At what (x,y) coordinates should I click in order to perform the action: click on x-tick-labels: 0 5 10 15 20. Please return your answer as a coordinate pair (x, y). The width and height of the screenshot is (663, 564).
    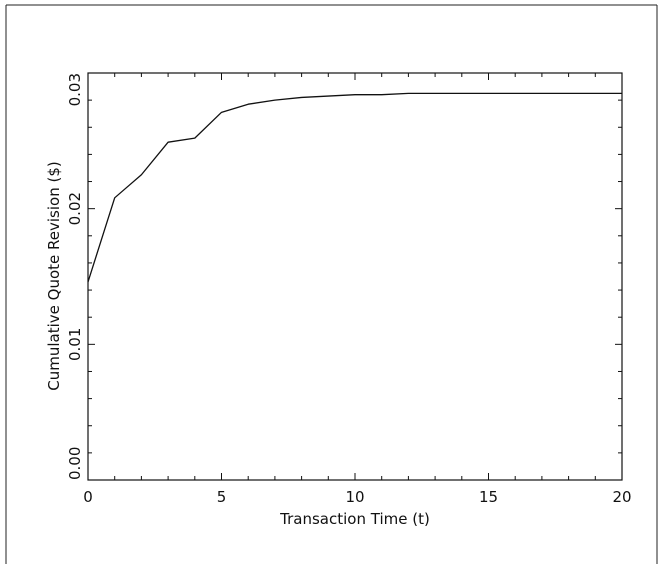
    Looking at the image, I should click on (357, 497).